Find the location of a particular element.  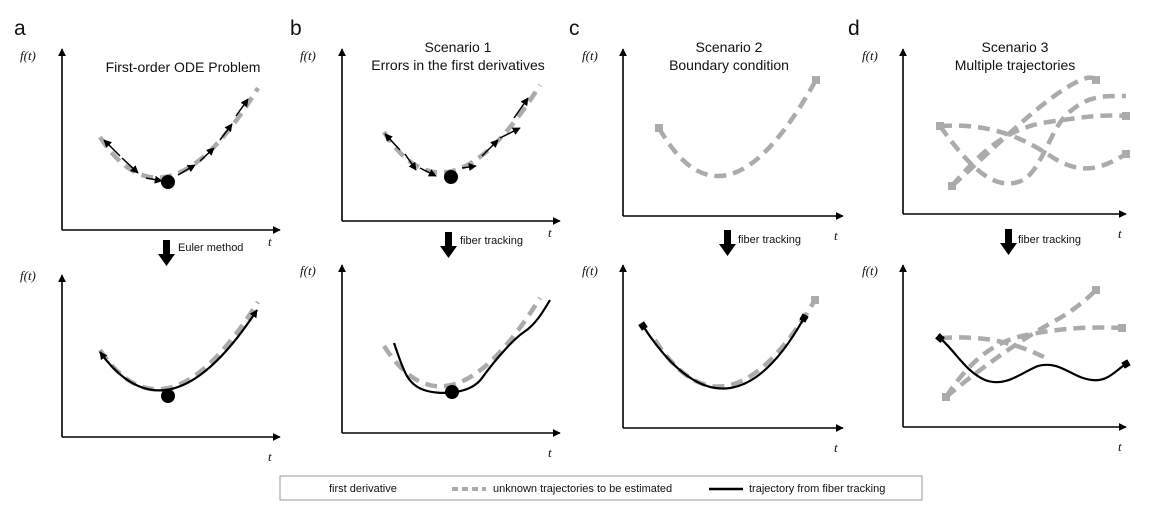

step-arrow: Euler method is located at coordinates (200, 253).